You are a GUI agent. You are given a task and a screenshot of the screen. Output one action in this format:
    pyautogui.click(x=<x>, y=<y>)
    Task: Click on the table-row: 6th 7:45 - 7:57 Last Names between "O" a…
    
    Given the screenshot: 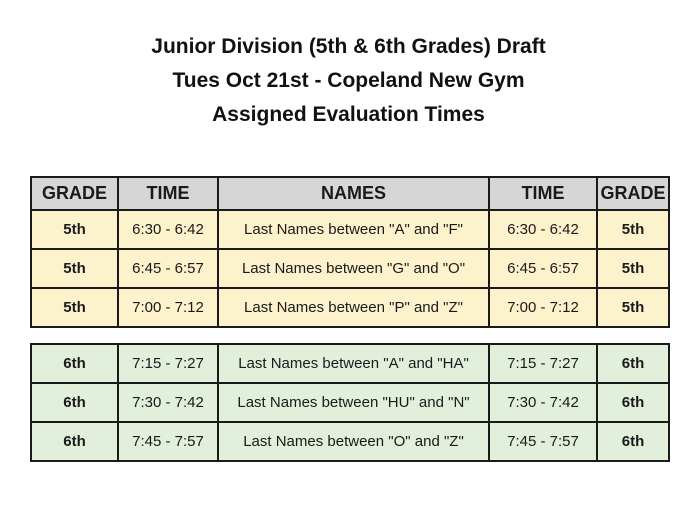 What is the action you would take?
    pyautogui.click(x=350, y=441)
    